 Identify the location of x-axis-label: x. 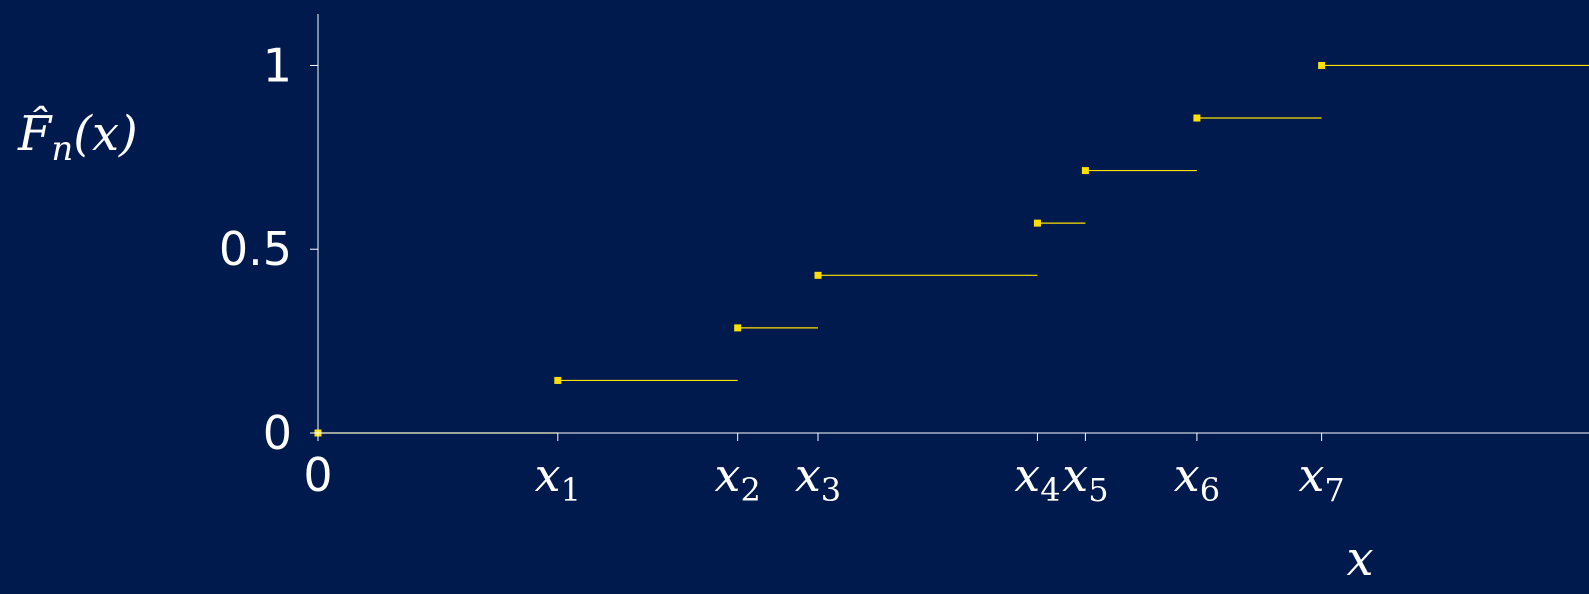
(1359, 559).